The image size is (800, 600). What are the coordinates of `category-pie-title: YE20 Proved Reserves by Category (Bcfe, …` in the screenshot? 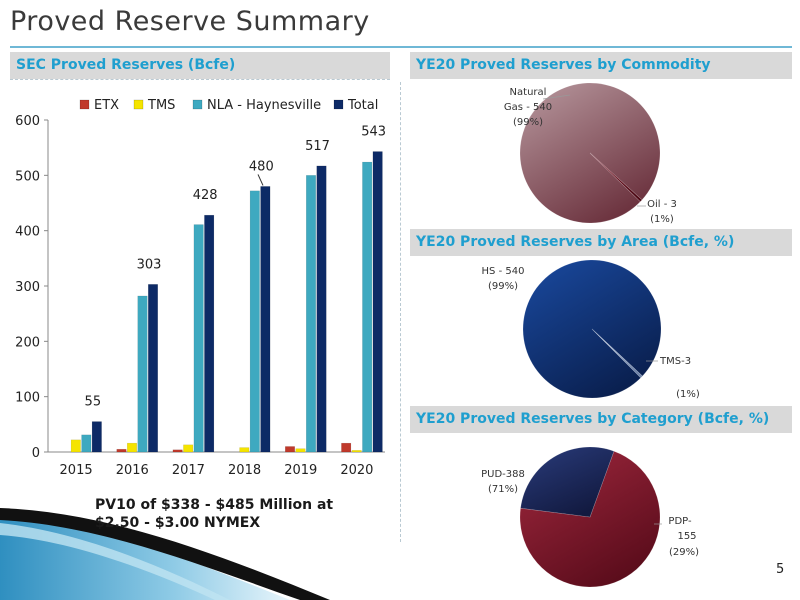 It's located at (601, 419).